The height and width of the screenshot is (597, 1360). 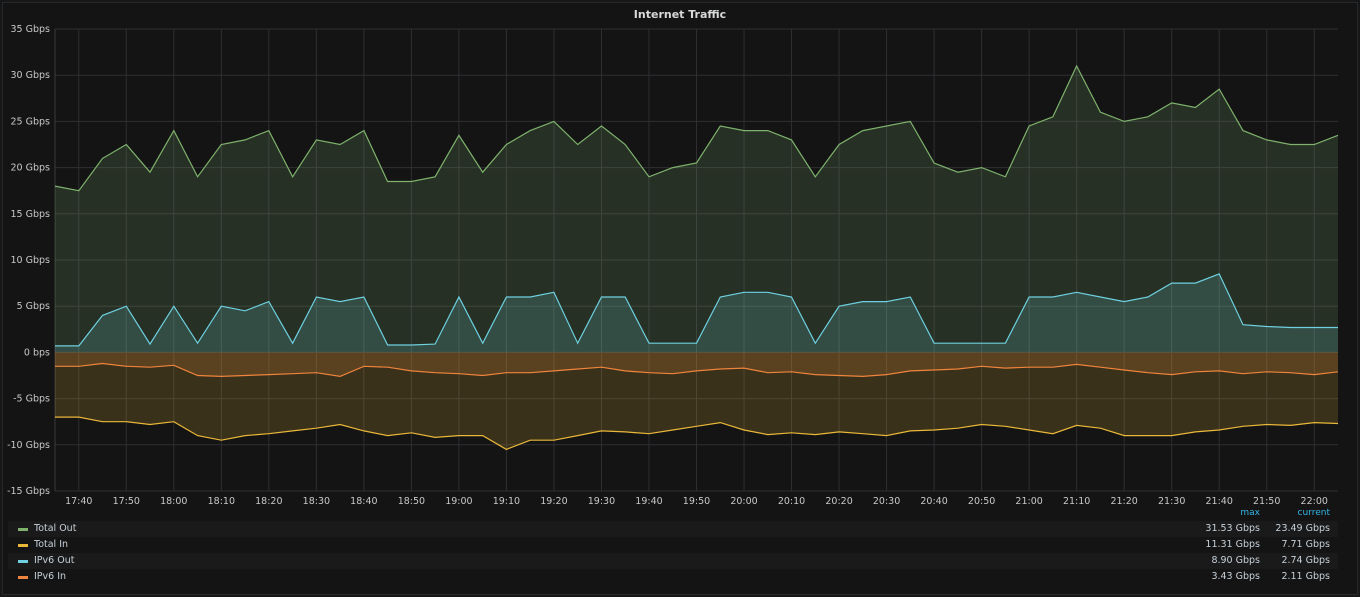 I want to click on x-tick-label: 18:40, so click(x=363, y=501).